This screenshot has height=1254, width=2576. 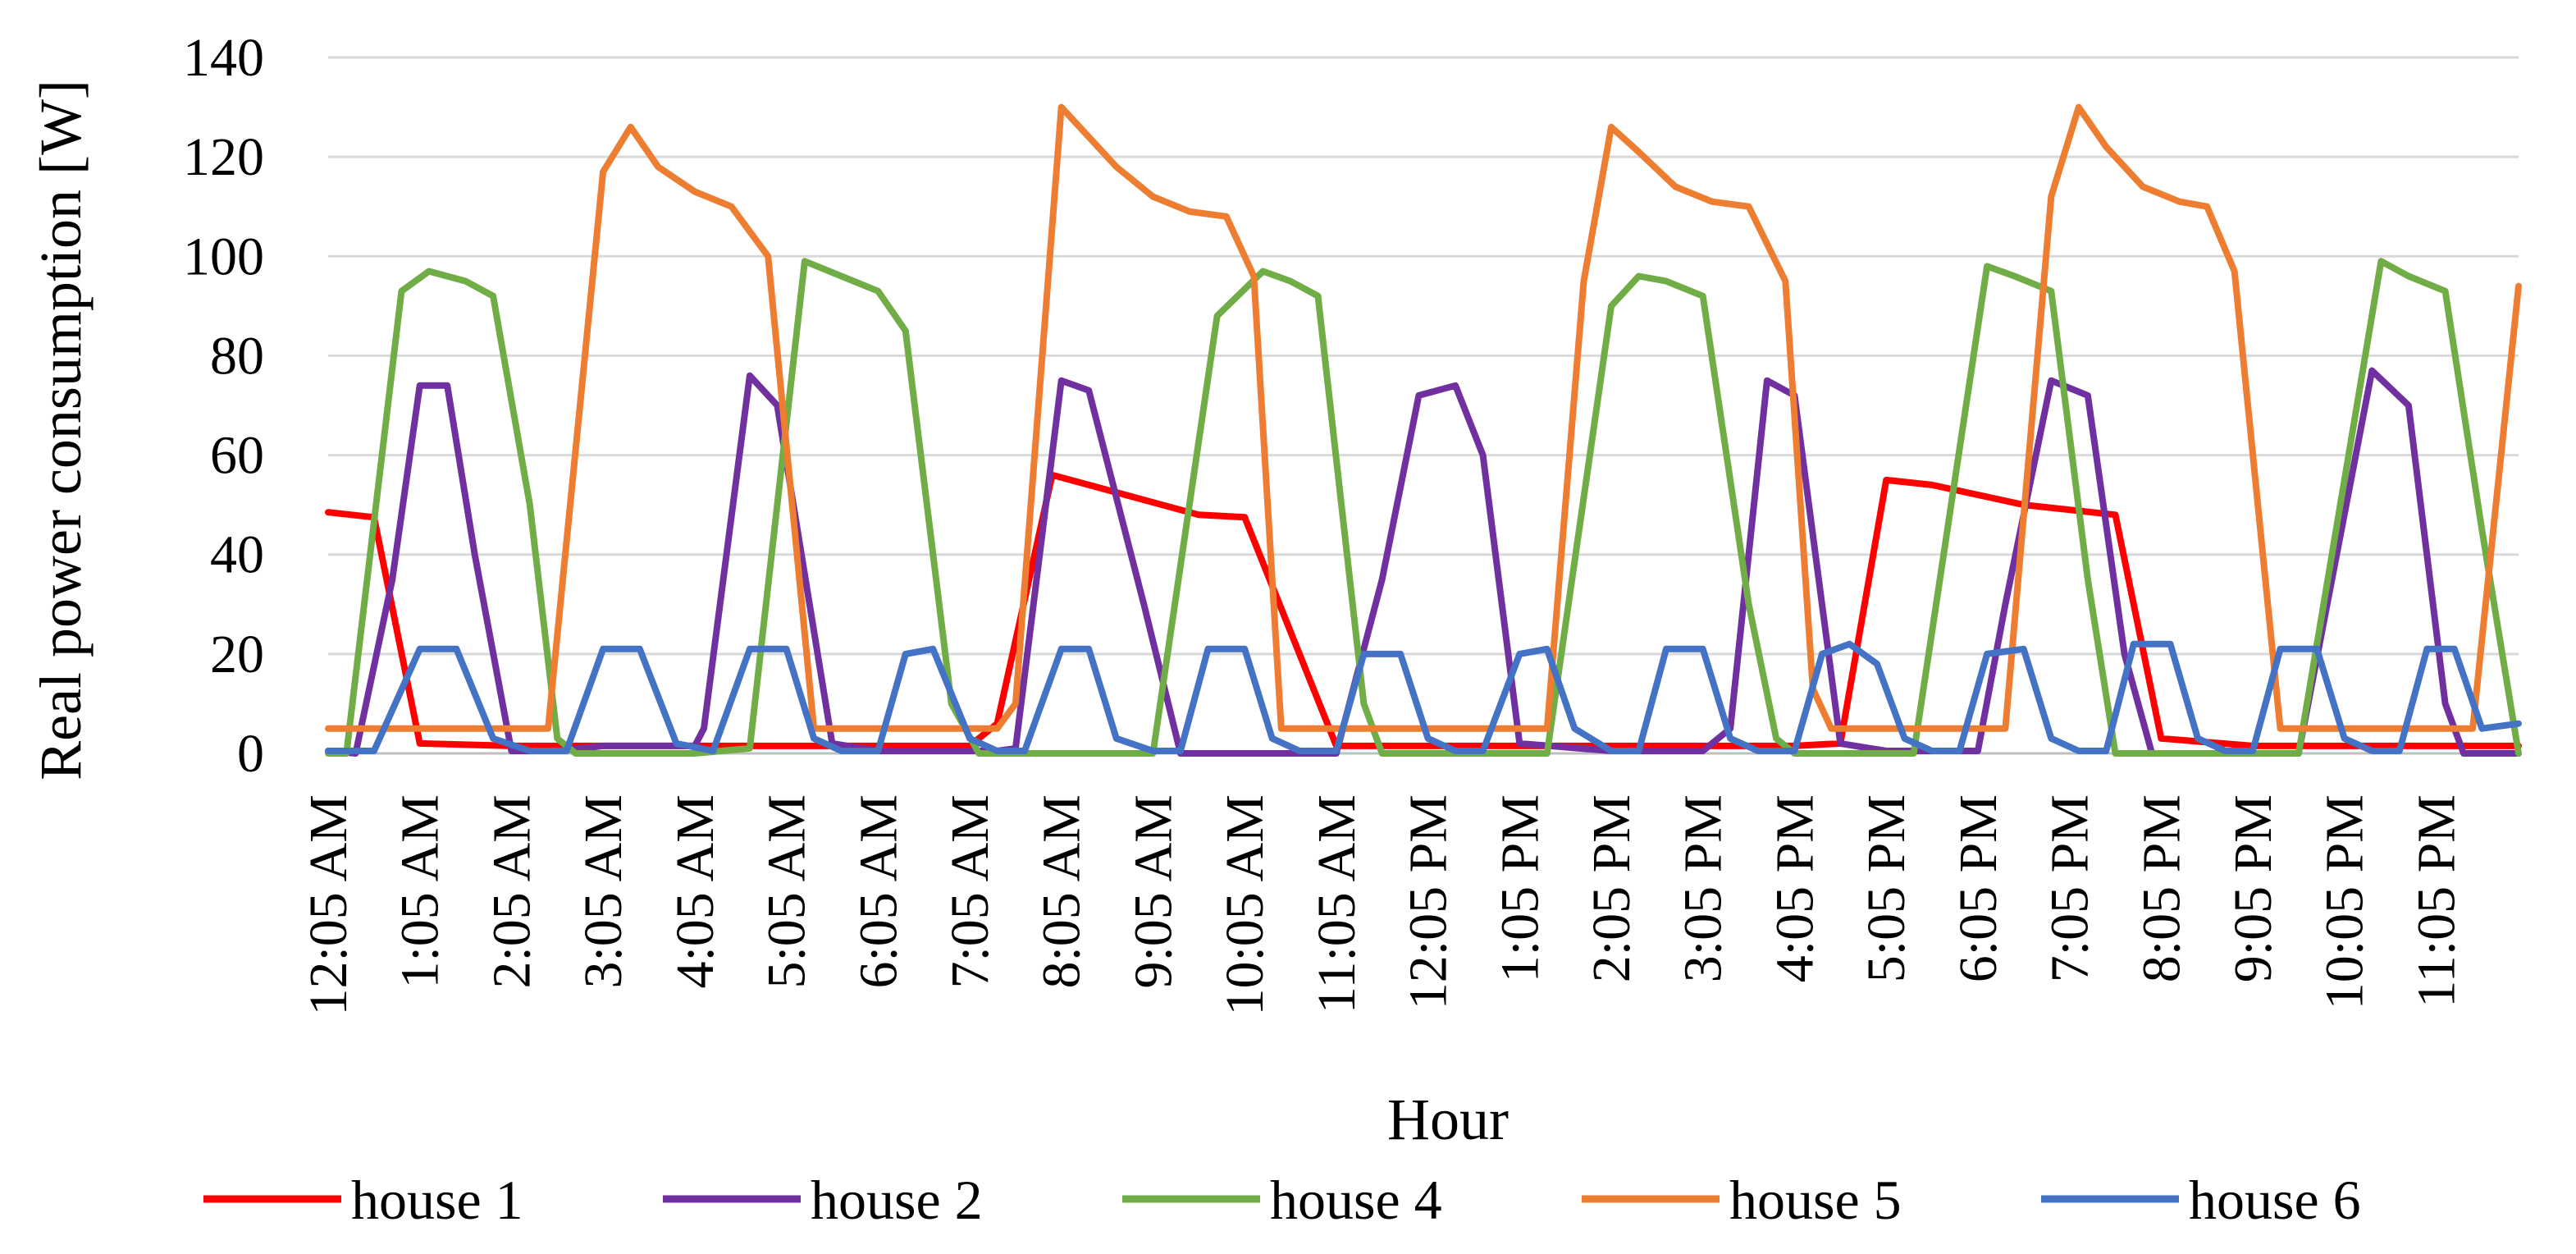 What do you see at coordinates (2436, 901) in the screenshot?
I see `x-tick-label: 11:05 PM` at bounding box center [2436, 901].